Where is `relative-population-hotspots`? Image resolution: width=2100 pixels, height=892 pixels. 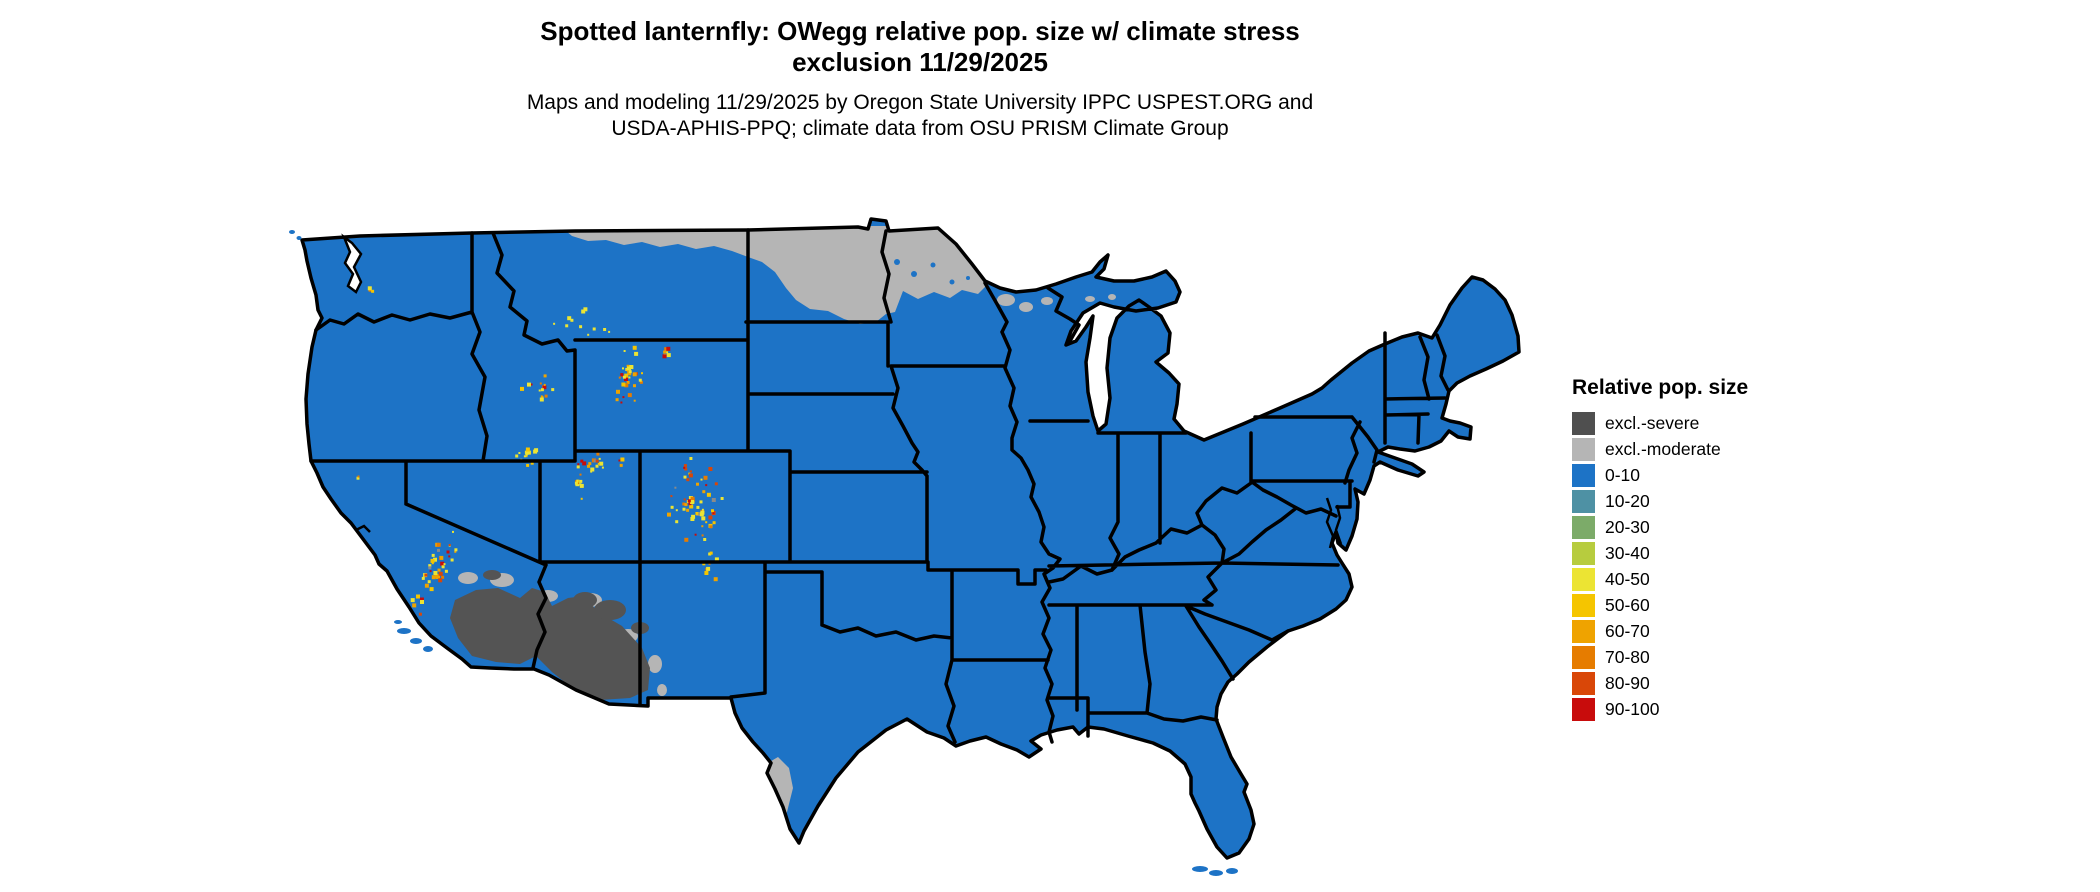 relative-population-hotspots is located at coordinates (540, 451).